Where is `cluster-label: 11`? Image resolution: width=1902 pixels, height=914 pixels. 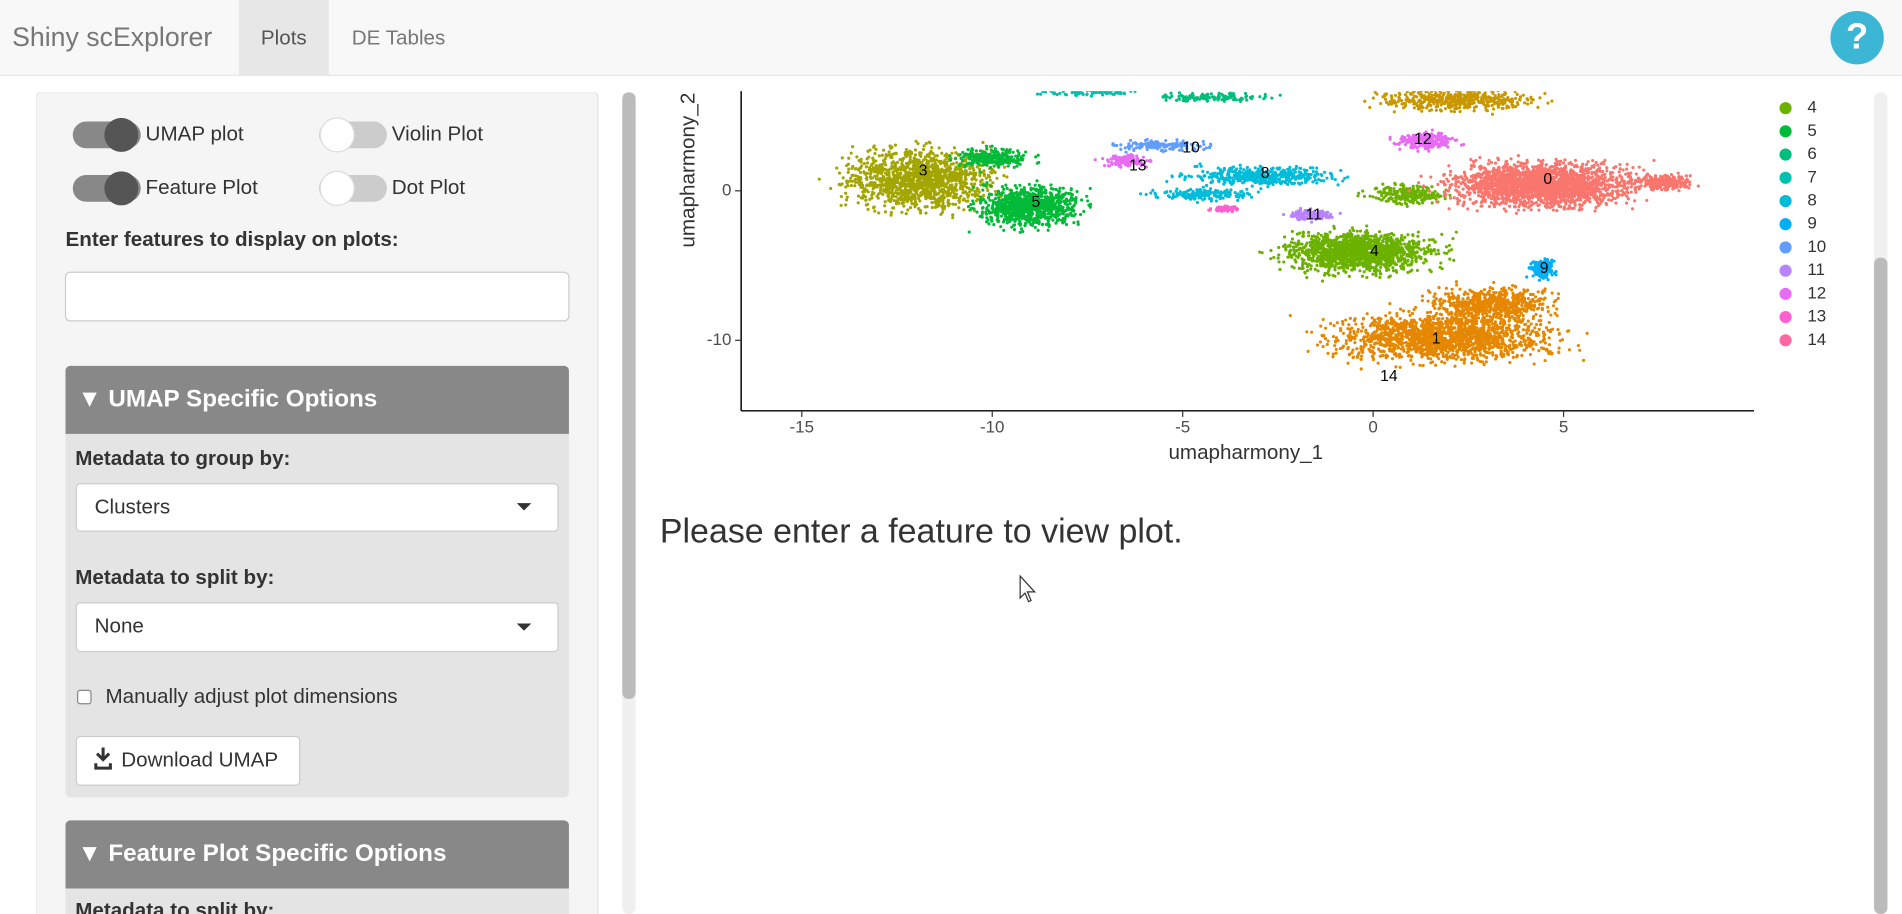
cluster-label: 11 is located at coordinates (1314, 214).